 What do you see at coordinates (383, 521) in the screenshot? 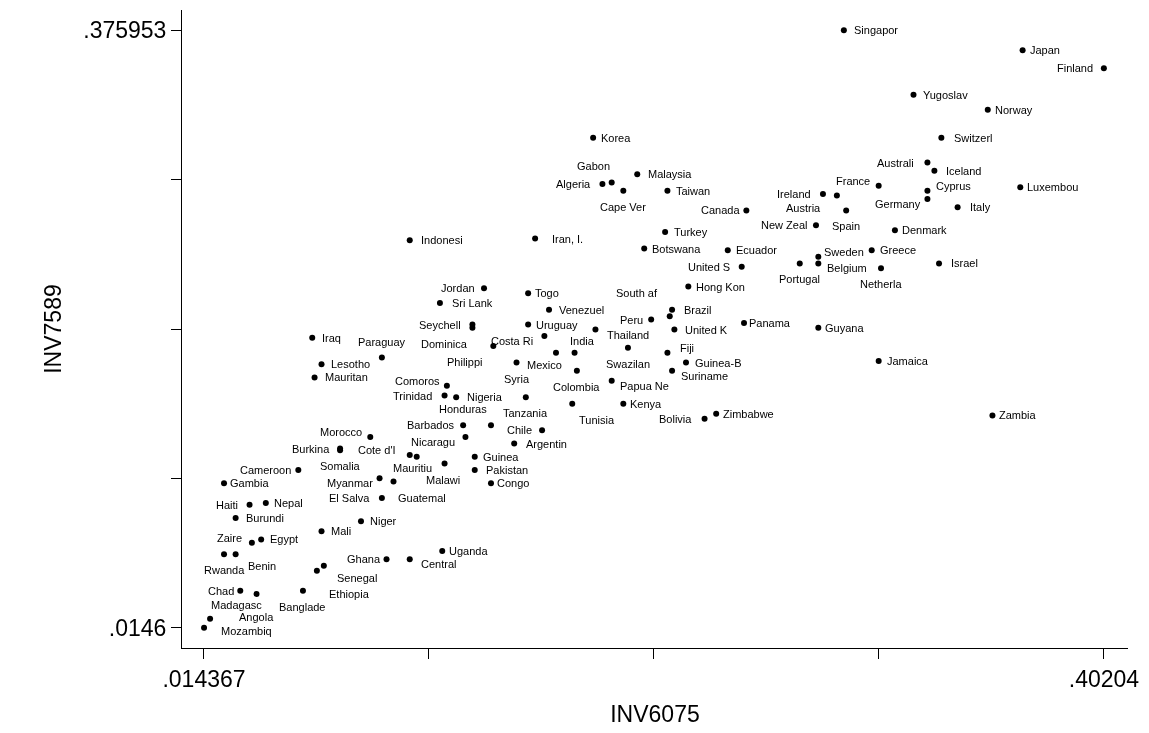
I see `data-label: Niger` at bounding box center [383, 521].